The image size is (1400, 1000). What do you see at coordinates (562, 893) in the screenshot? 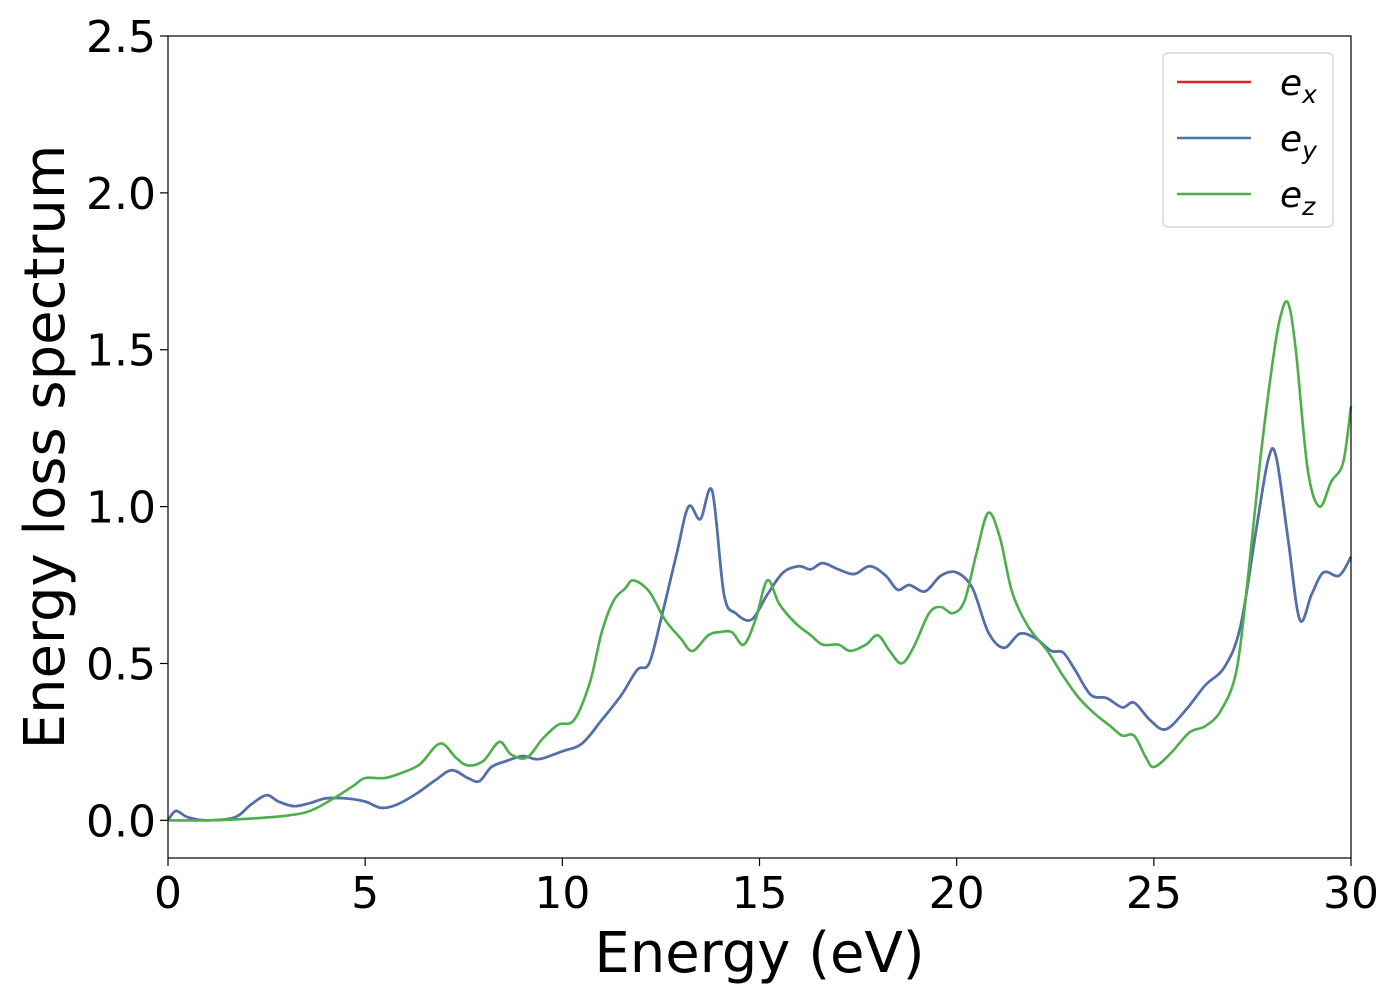
I see `x-tick-label: 10` at bounding box center [562, 893].